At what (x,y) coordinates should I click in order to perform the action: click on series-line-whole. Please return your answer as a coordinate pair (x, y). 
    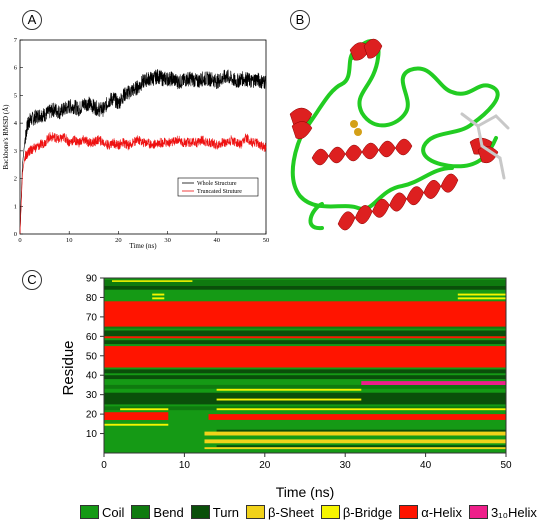
    Looking at the image, I should click on (143, 152).